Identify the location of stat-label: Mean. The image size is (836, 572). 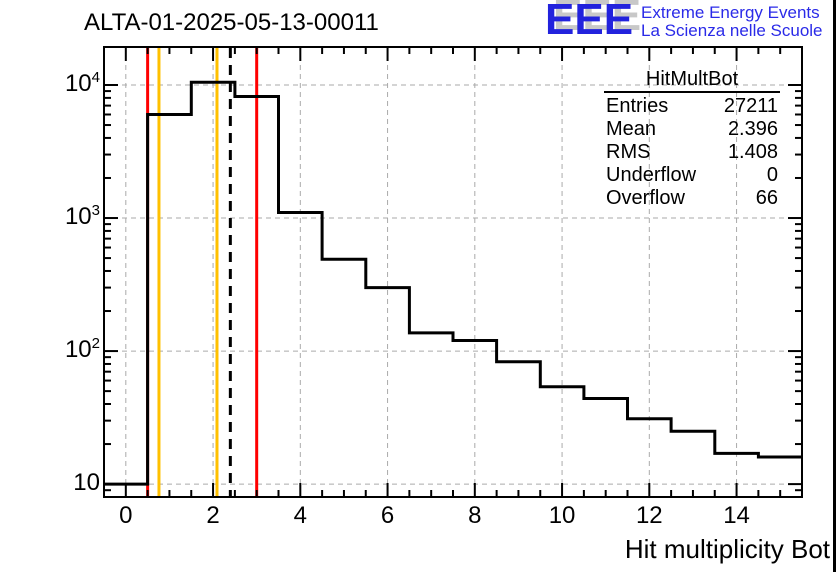
(631, 129).